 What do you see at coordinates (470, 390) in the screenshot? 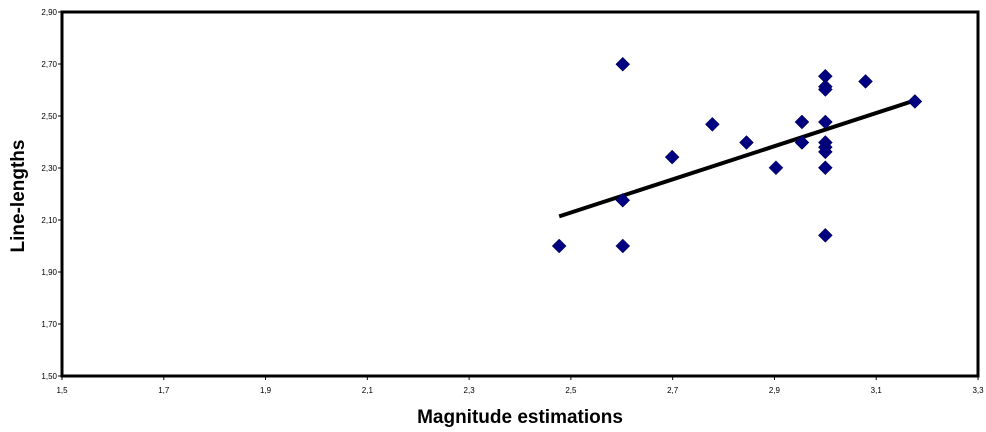
I see `x-tick-label: 2,3` at bounding box center [470, 390].